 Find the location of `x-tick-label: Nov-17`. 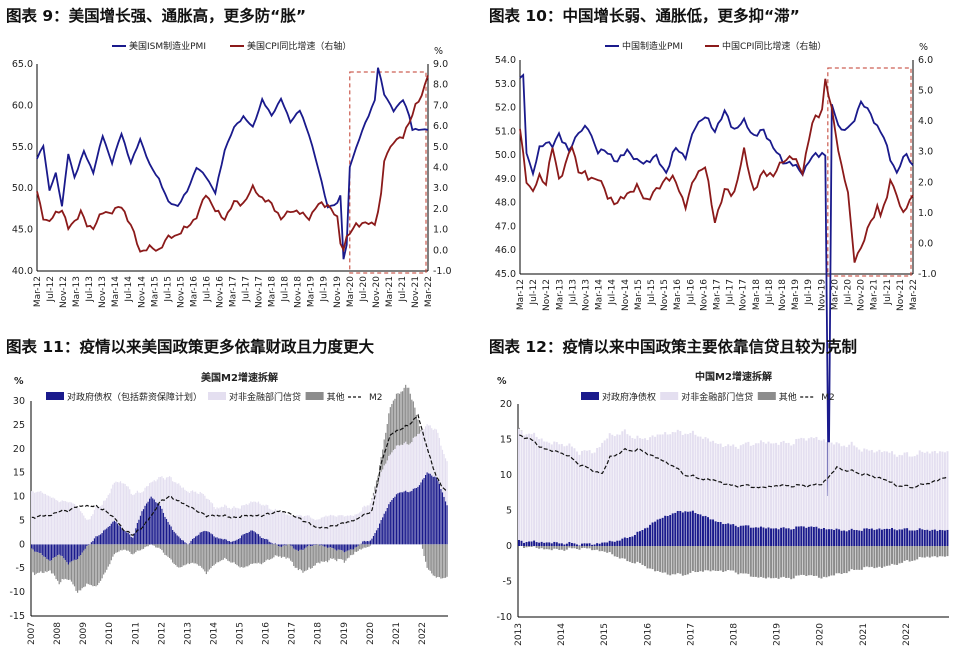

x-tick-label: Nov-17 is located at coordinates (260, 292).